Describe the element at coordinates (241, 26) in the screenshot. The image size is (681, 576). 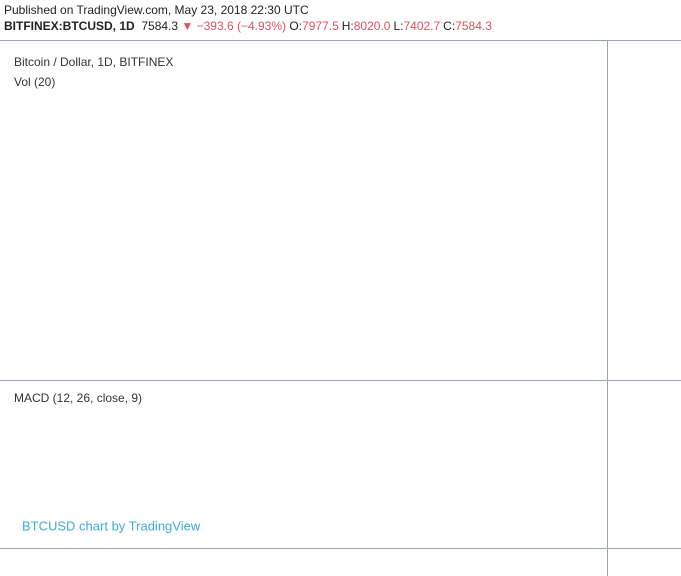
I see `change: −393.6 (−4.93%)` at that location.